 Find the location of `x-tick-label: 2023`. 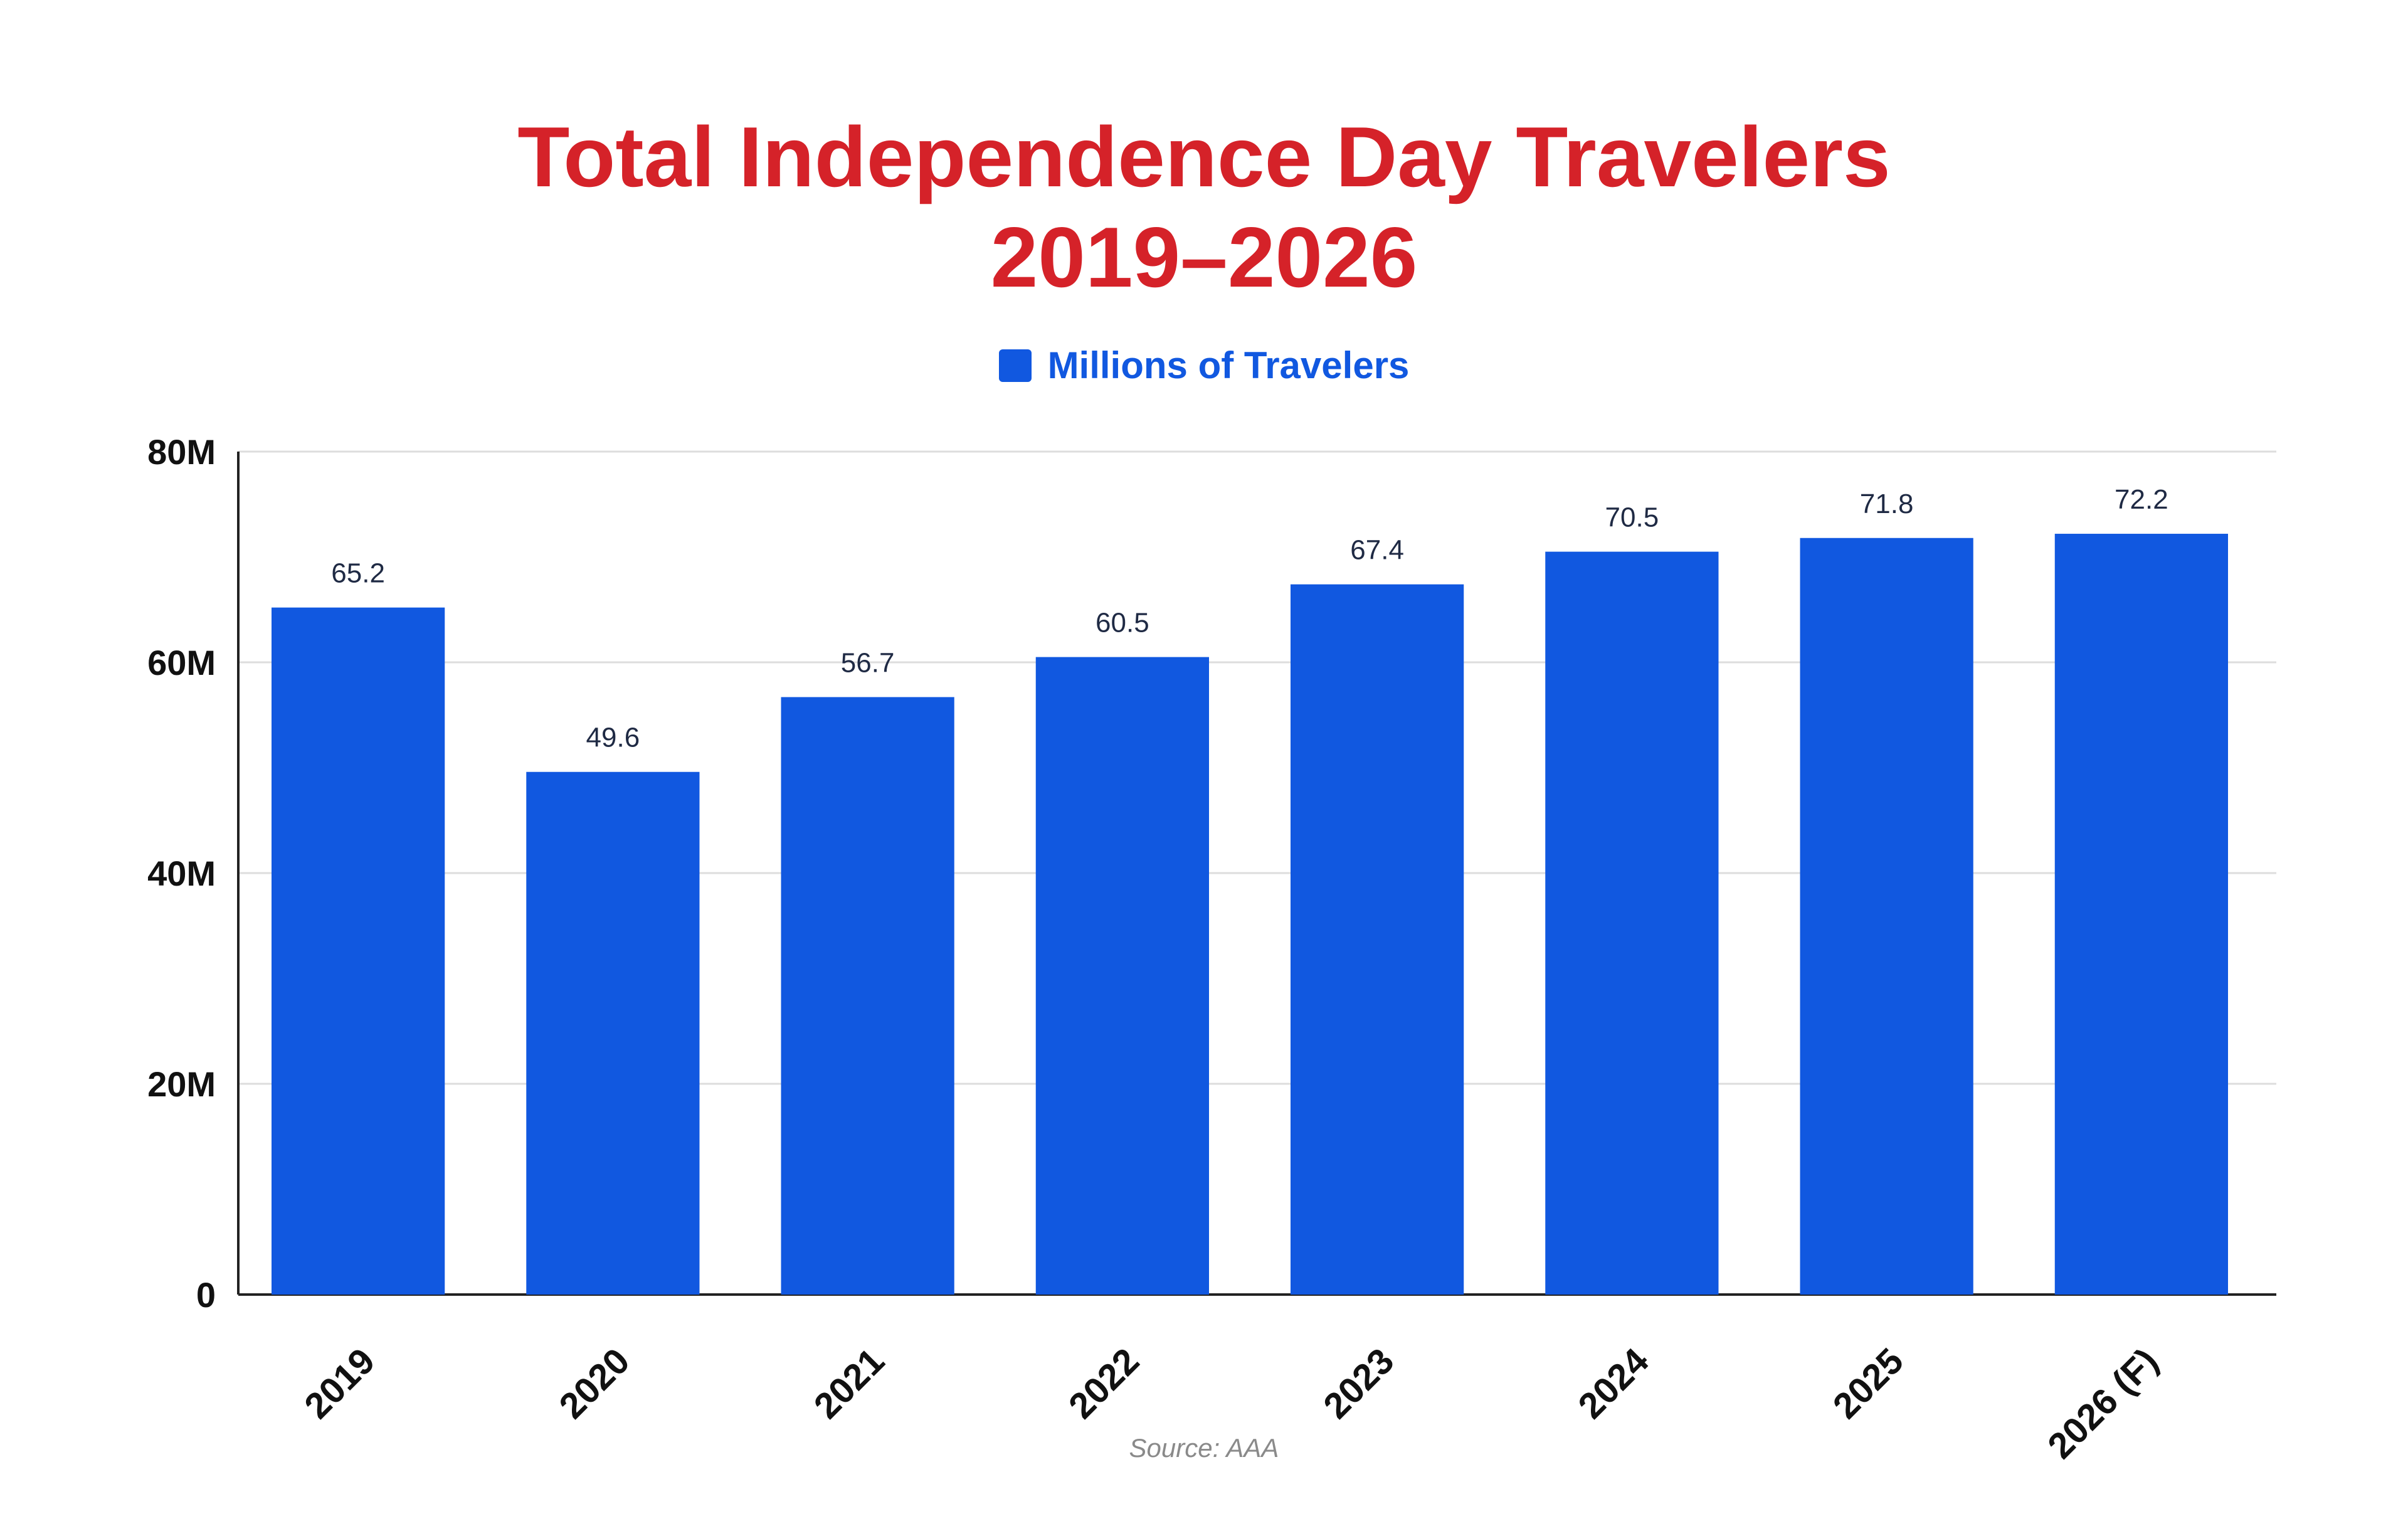

x-tick-label: 2023 is located at coordinates (1359, 1383).